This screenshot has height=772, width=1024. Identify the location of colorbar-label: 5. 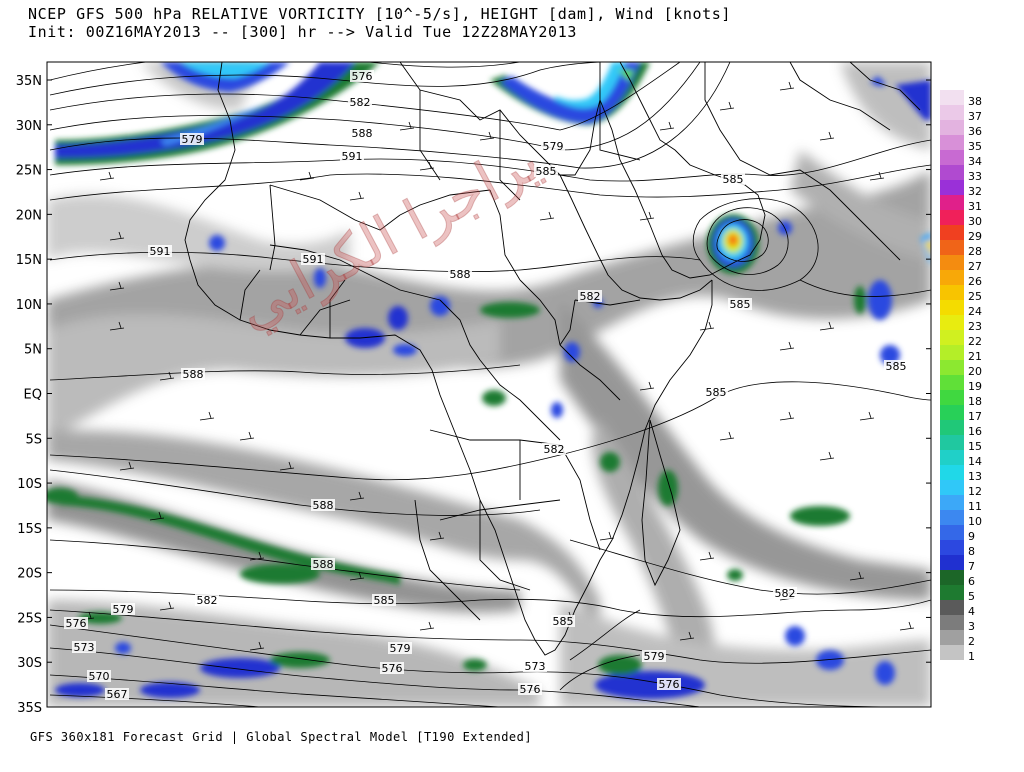
(971, 596).